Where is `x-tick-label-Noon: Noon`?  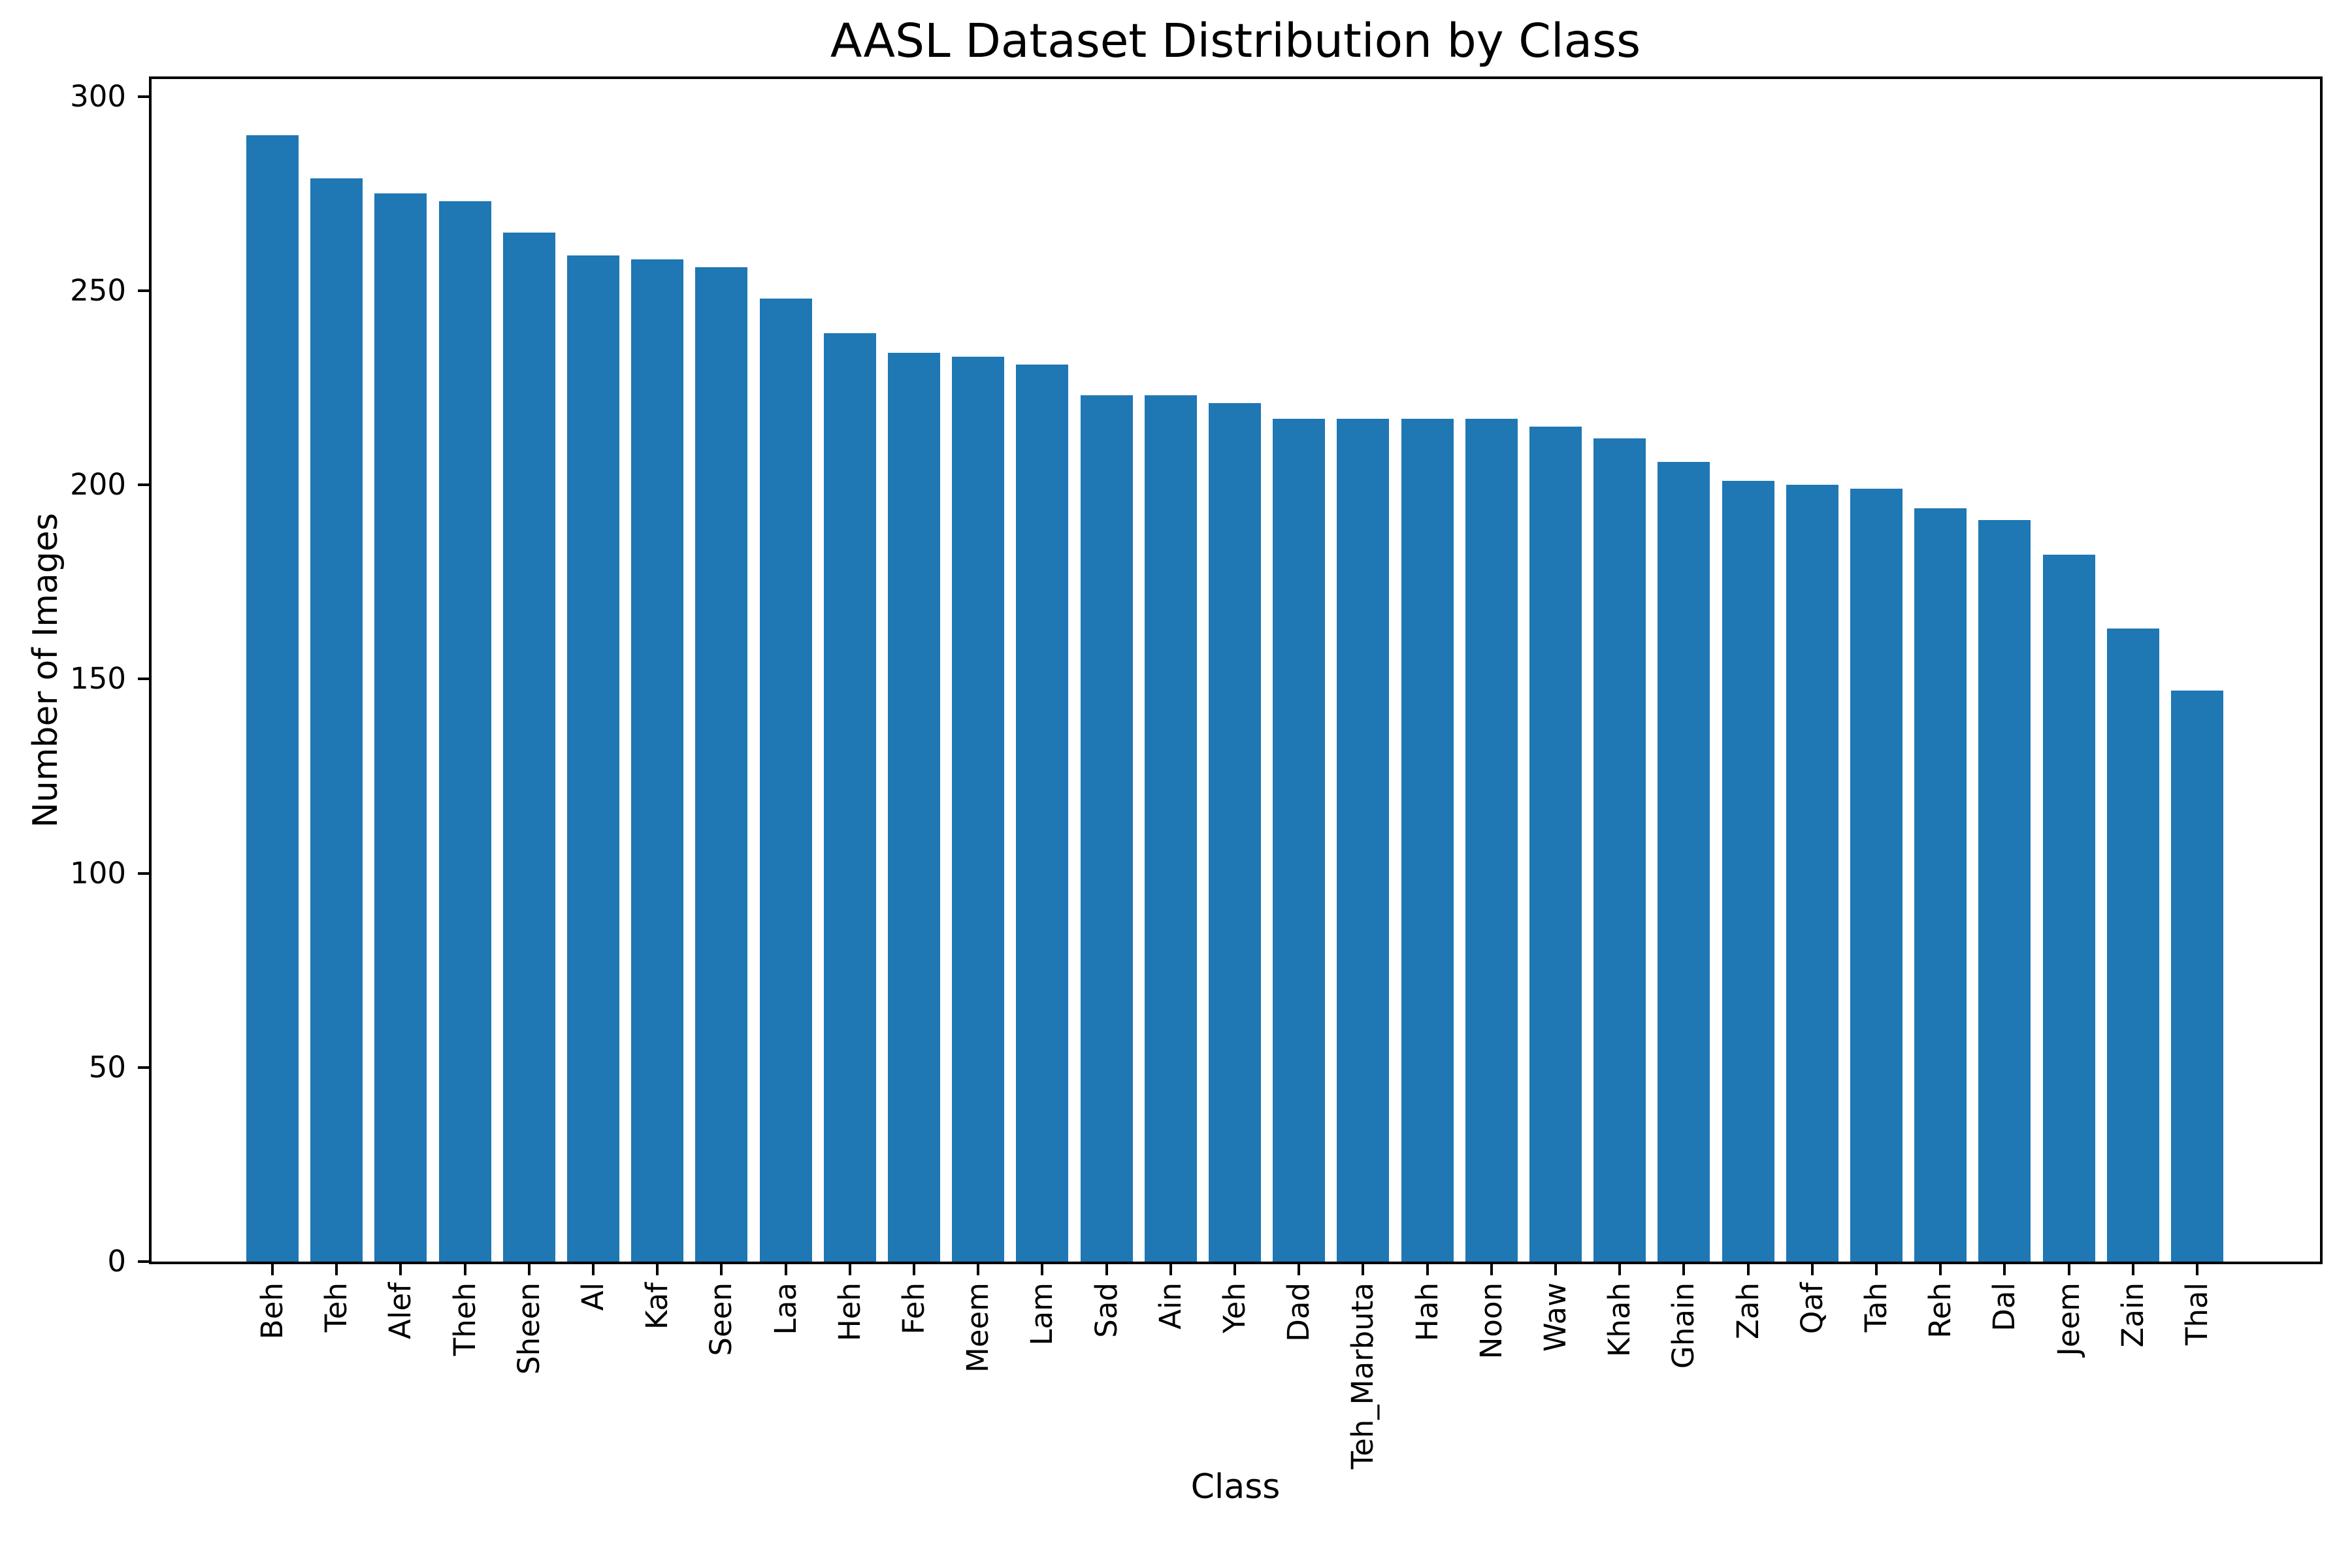
x-tick-label-Noon: Noon is located at coordinates (1491, 1321).